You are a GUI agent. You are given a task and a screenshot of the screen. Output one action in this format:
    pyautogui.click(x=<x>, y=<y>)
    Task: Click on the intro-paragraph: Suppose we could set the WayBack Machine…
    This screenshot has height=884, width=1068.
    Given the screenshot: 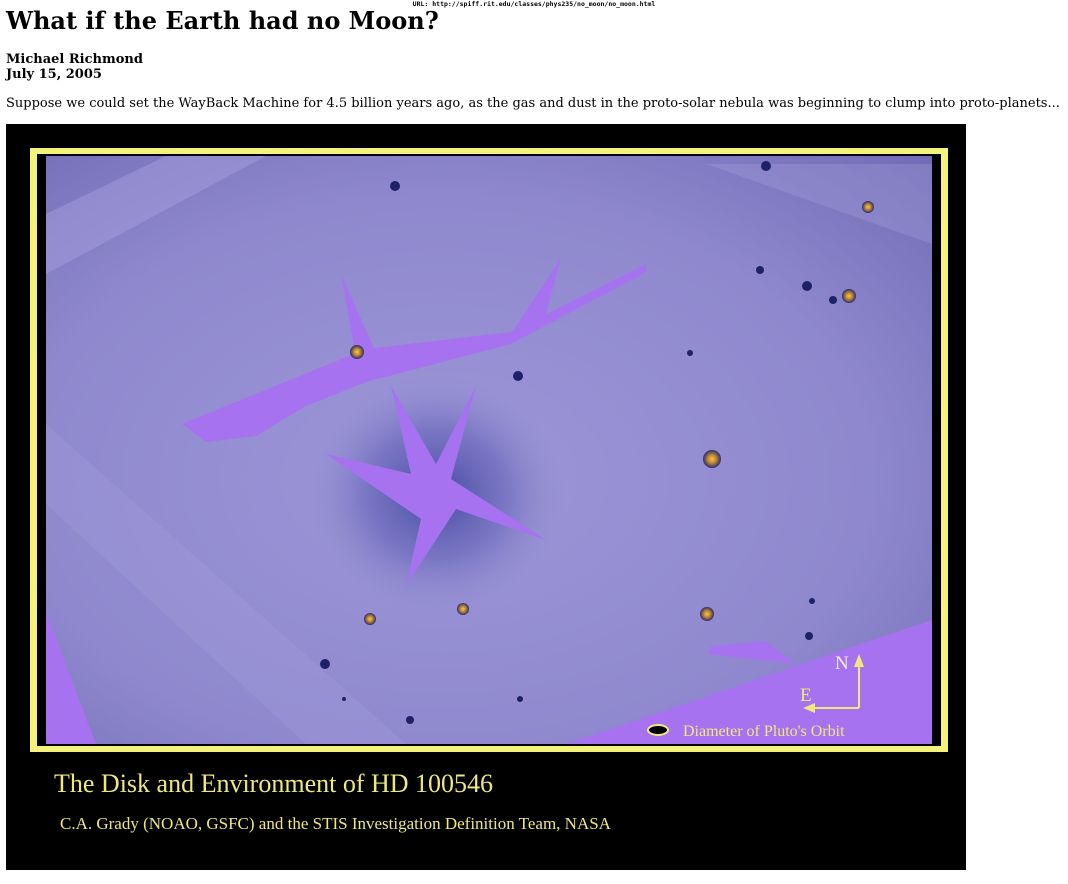 What is the action you would take?
    pyautogui.click(x=533, y=103)
    